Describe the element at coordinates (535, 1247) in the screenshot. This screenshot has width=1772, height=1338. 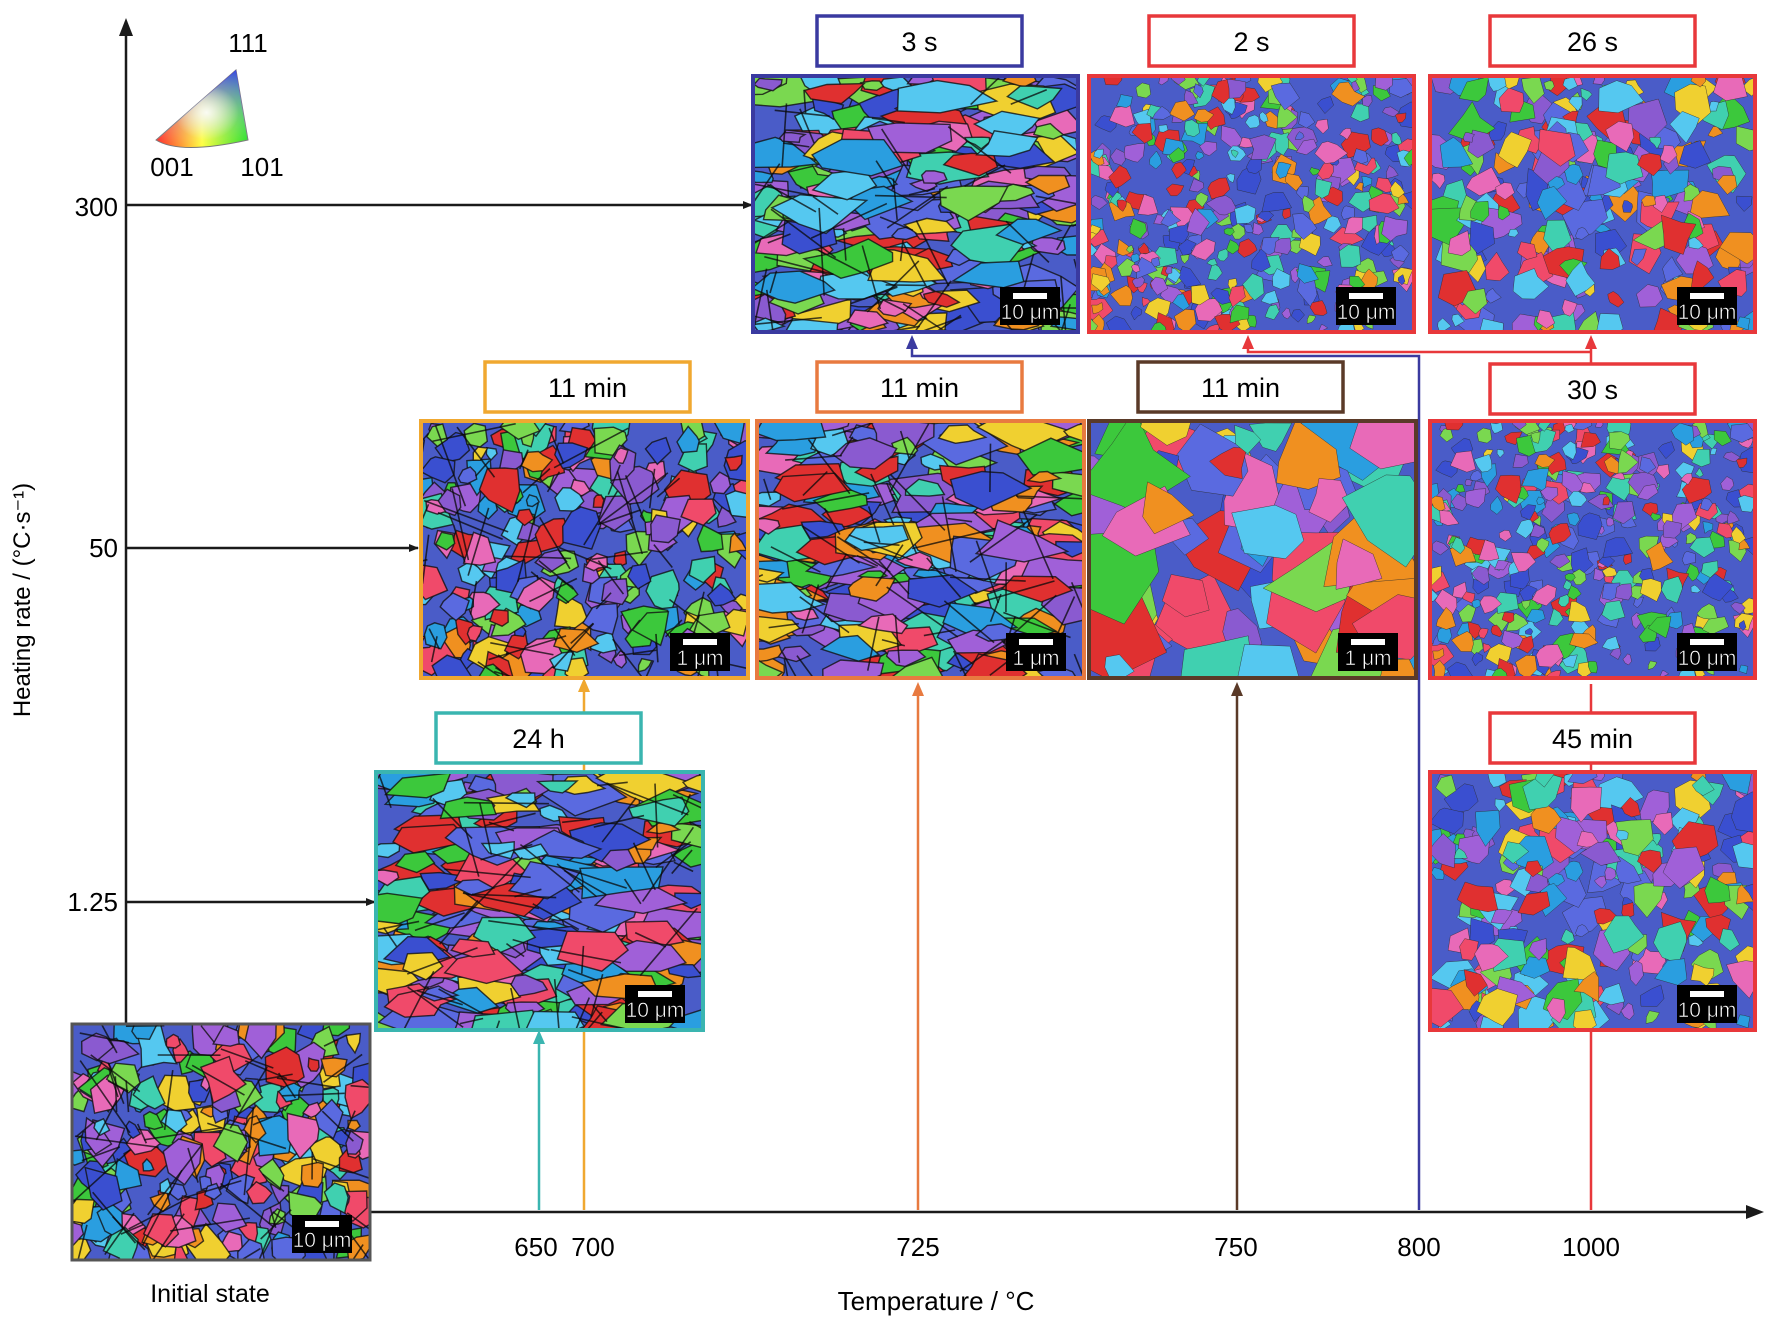
I see `x-tick-label: 650` at that location.